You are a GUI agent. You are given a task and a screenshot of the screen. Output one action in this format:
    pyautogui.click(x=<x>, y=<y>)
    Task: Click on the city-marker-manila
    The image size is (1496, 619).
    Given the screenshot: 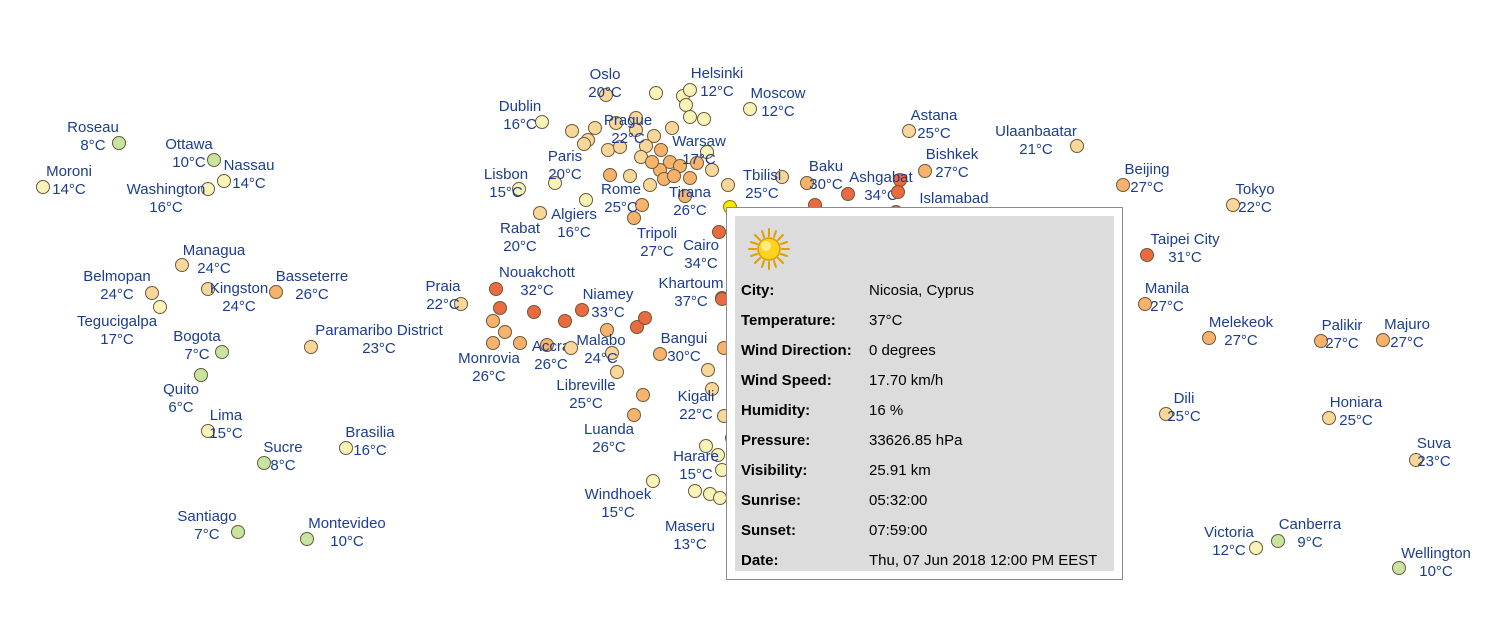 What is the action you would take?
    pyautogui.click(x=1145, y=304)
    